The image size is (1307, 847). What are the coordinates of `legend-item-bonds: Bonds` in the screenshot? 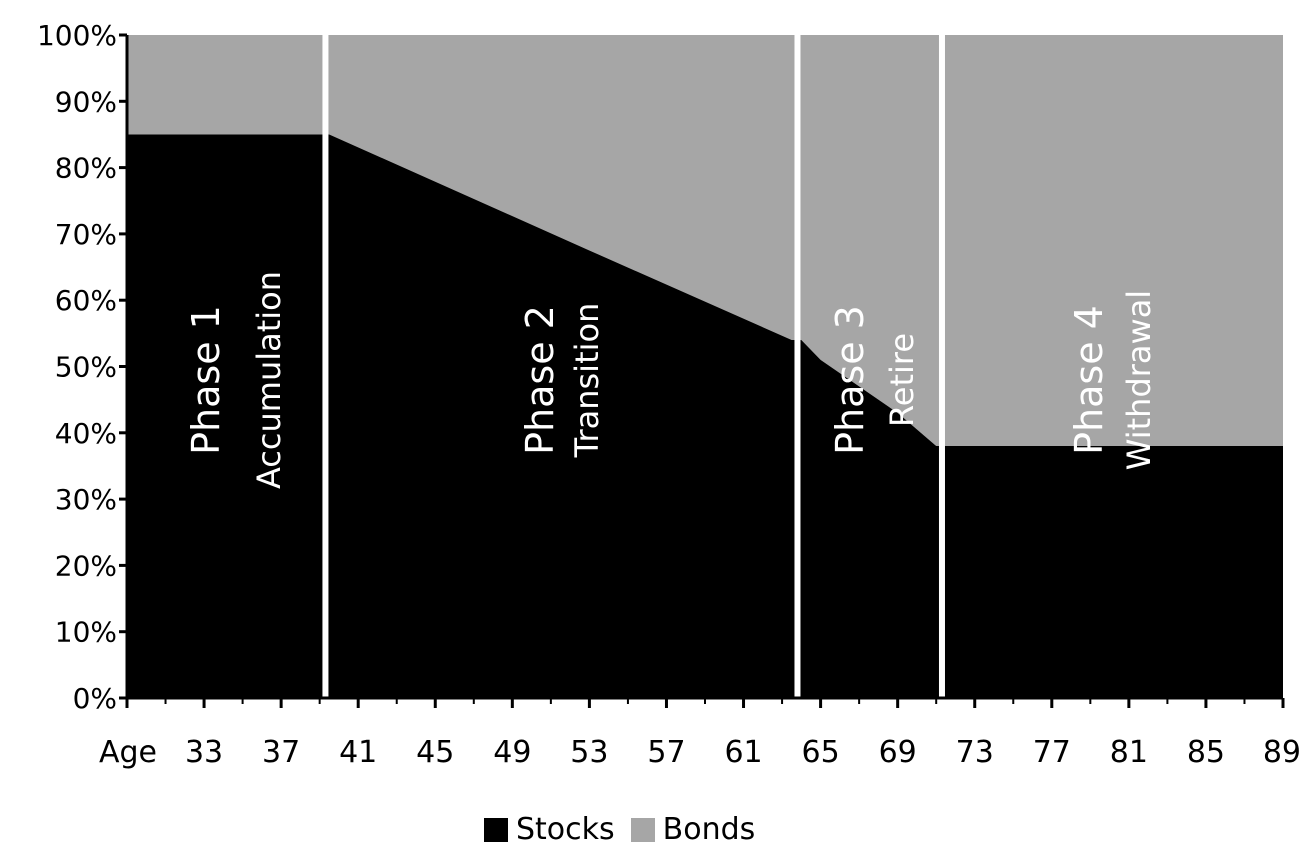 It's located at (693, 829).